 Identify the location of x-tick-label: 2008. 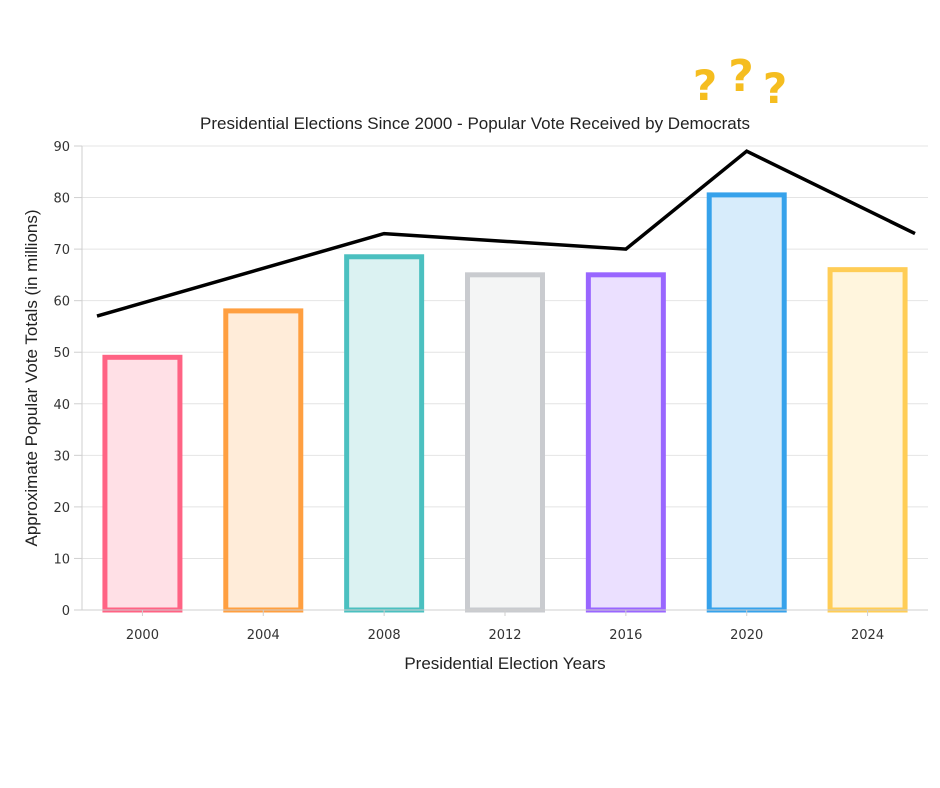
(384, 635).